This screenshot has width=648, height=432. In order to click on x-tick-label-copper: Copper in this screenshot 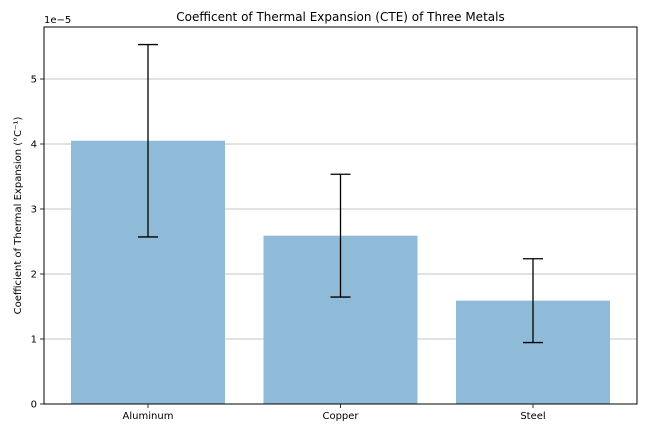, I will do `click(340, 416)`.